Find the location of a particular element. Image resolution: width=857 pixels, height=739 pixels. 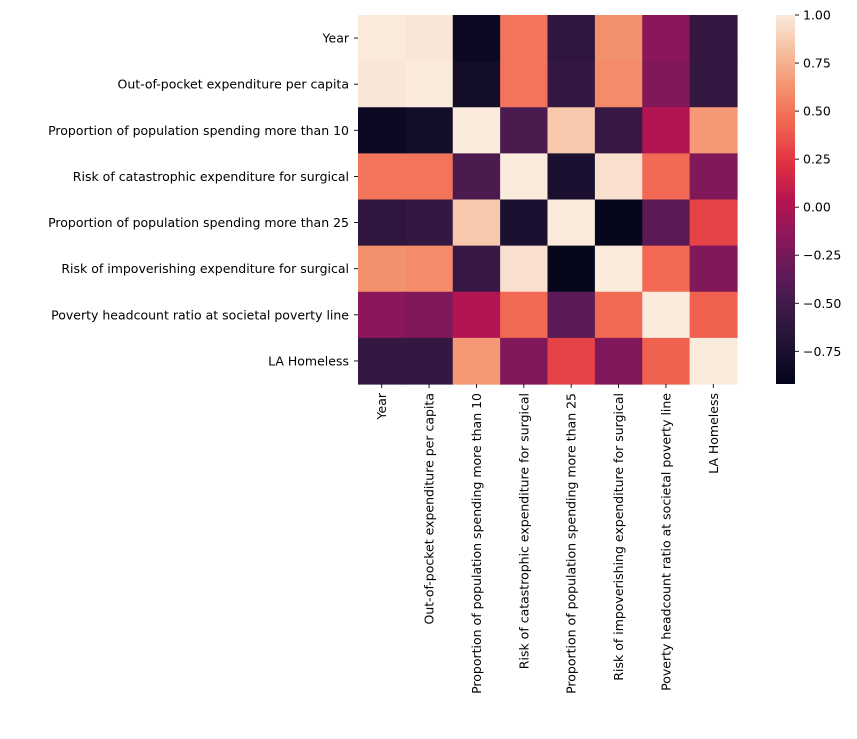

heatmap-cell-r3-c0 is located at coordinates (382, 177).